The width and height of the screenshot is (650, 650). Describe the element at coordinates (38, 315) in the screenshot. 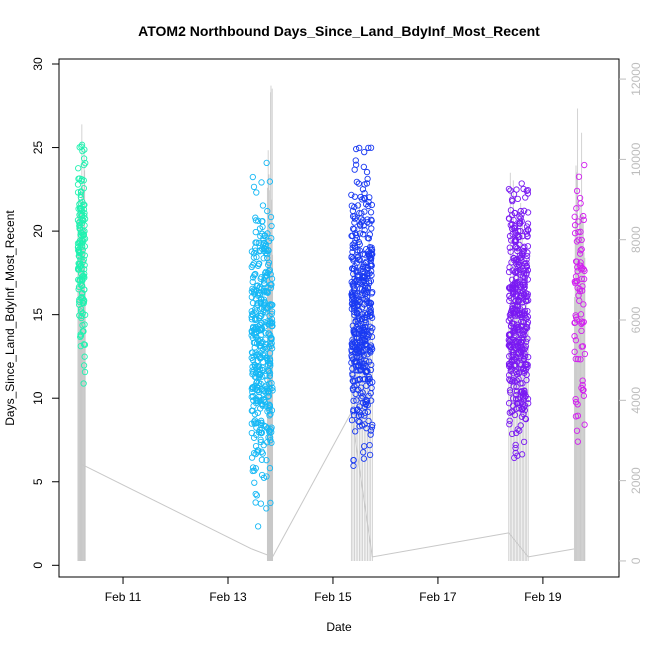

I see `y-tick-label: 15` at that location.